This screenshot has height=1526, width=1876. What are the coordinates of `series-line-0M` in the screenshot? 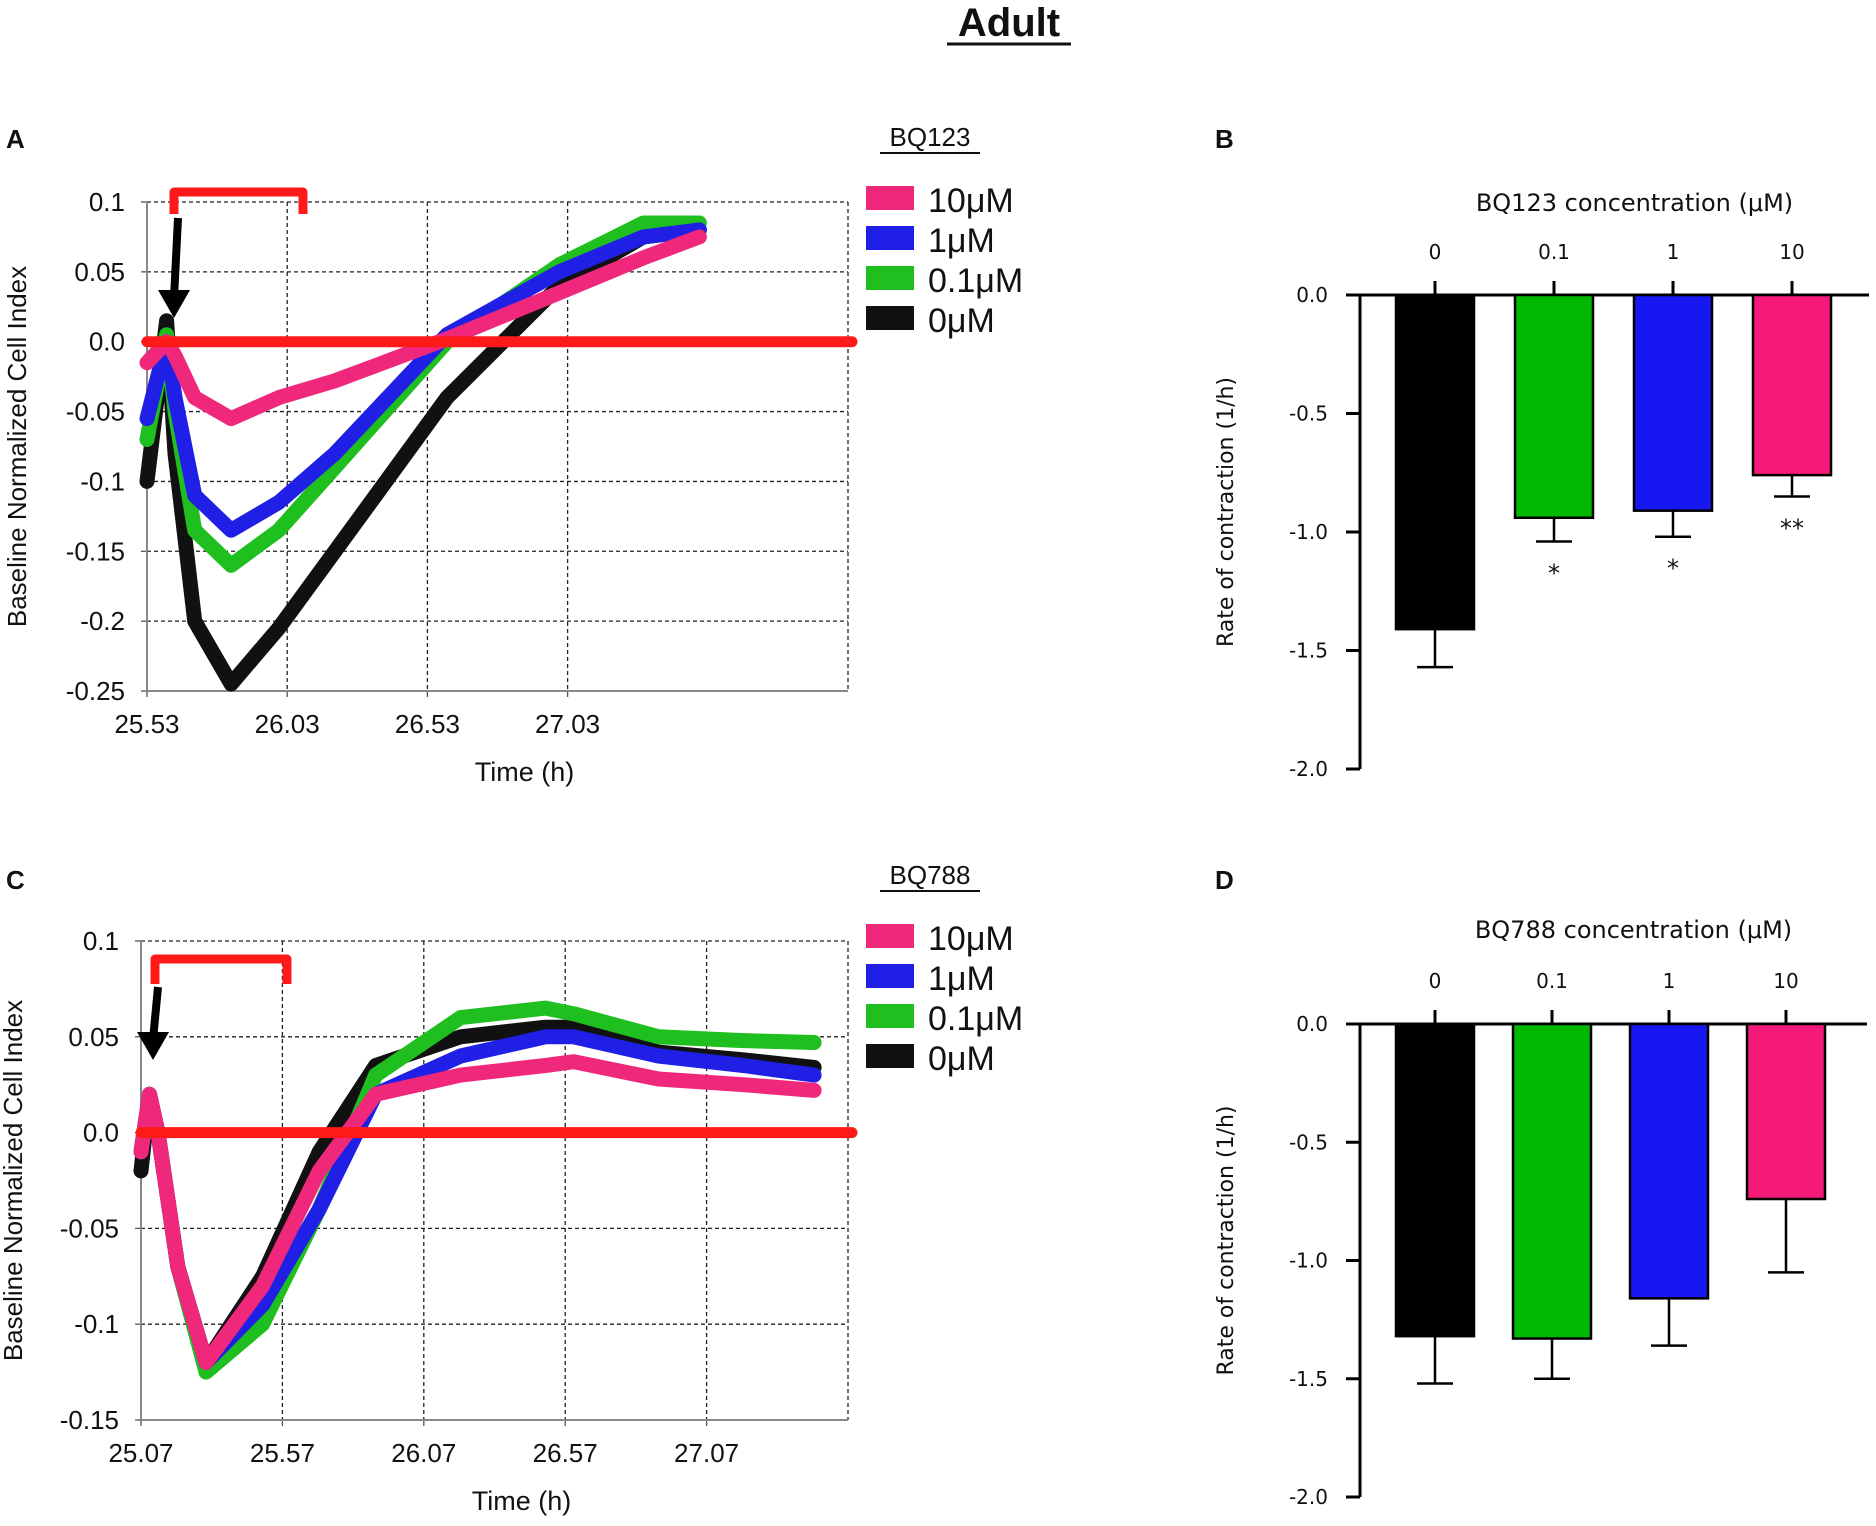 It's located at (423, 457).